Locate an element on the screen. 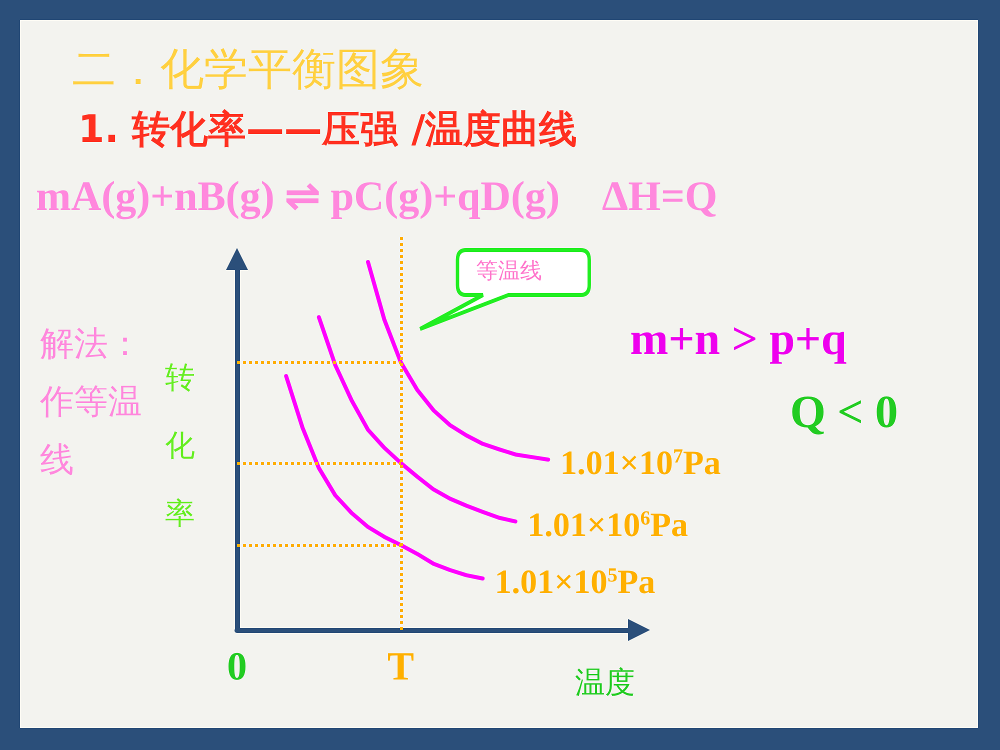  x-axis-title: 温度 is located at coordinates (605, 683).